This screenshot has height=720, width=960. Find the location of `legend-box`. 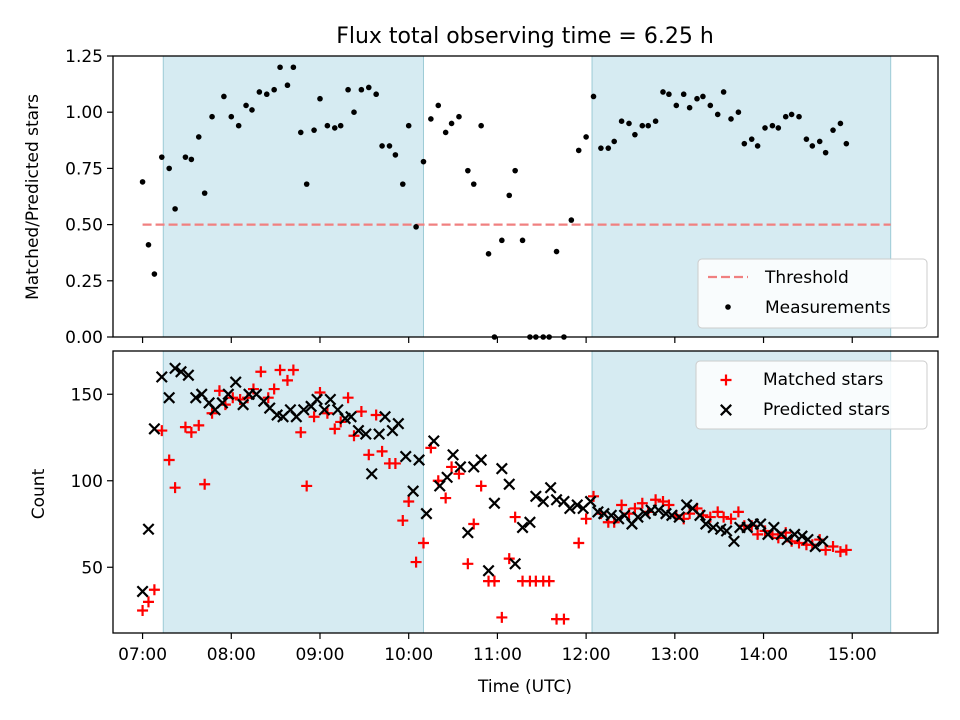

legend-box is located at coordinates (812, 293).